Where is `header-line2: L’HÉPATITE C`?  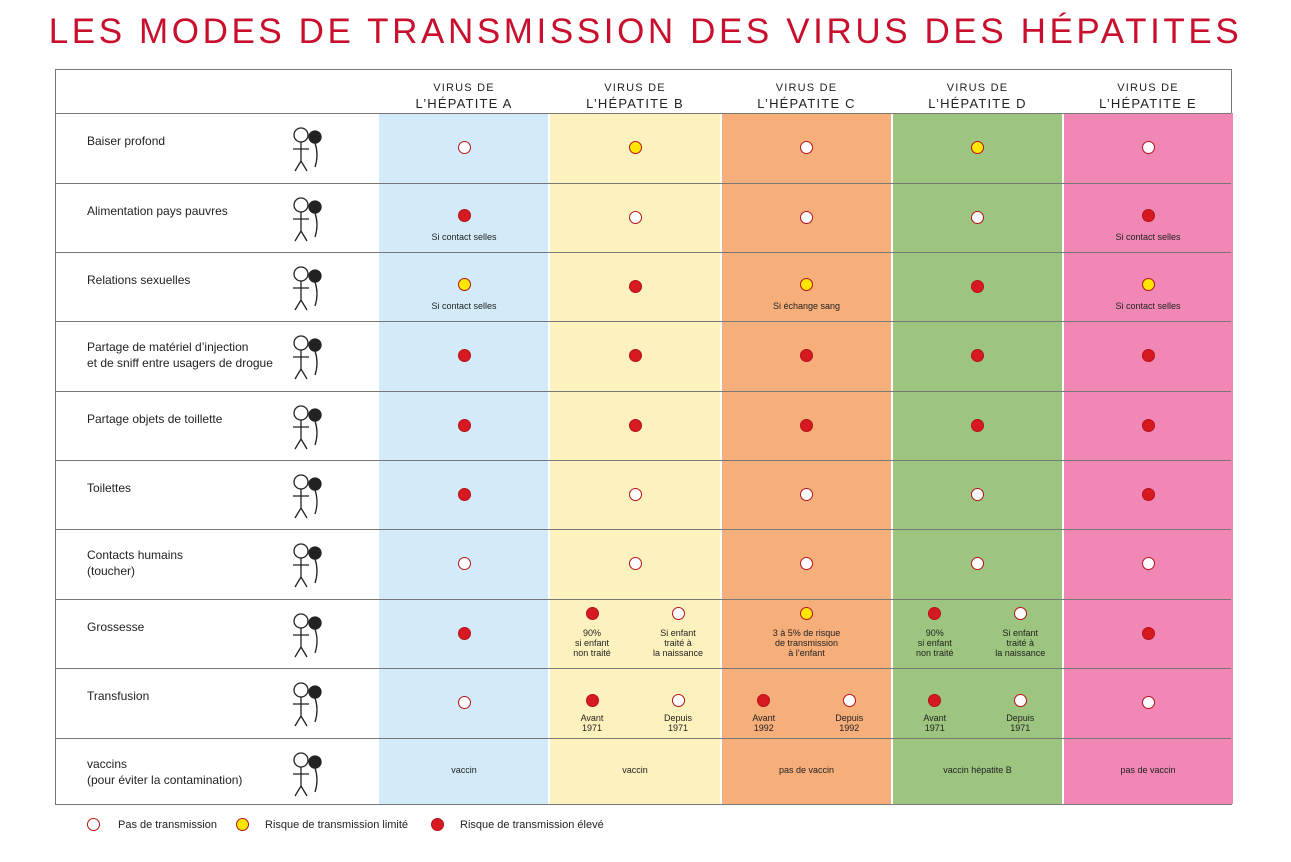
header-line2: L’HÉPATITE C is located at coordinates (806, 103).